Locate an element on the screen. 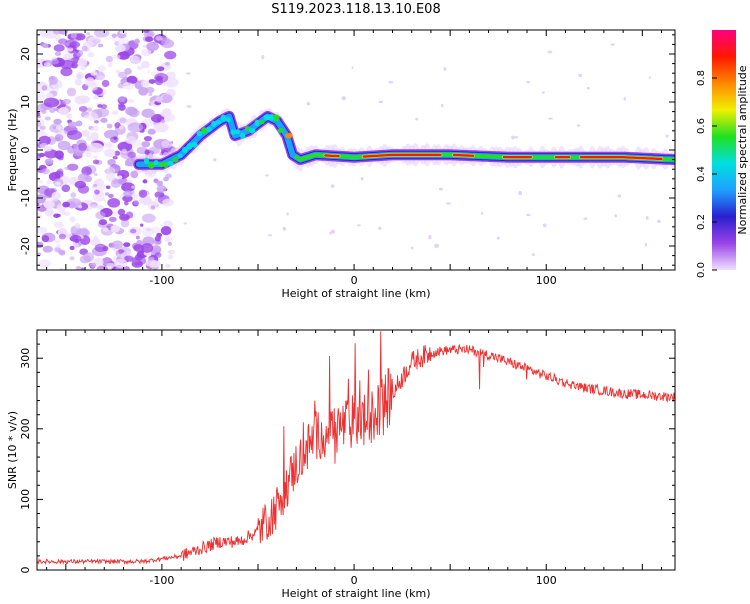  snr-xtick-label: 0 is located at coordinates (354, 580).